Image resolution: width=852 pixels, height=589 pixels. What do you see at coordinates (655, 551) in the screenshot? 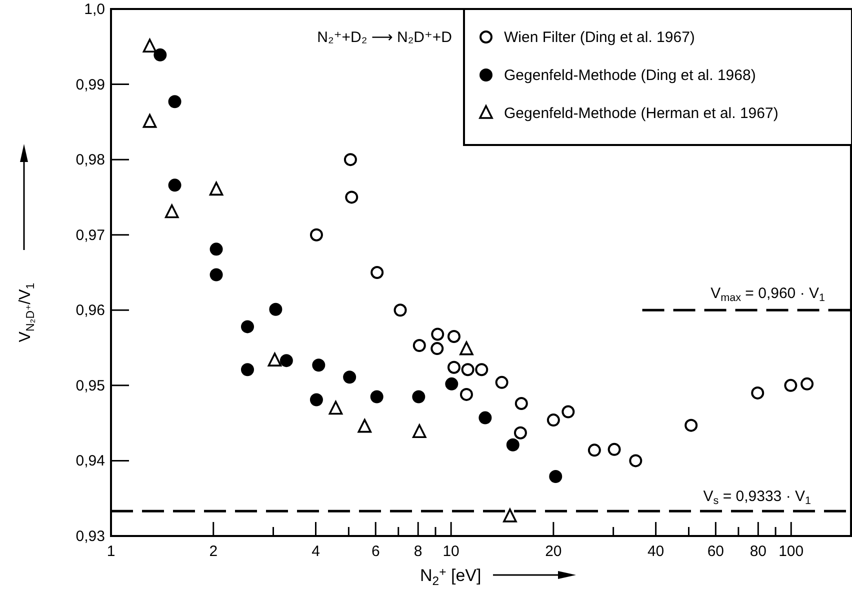
I see `x-tick-label: 40` at bounding box center [655, 551].